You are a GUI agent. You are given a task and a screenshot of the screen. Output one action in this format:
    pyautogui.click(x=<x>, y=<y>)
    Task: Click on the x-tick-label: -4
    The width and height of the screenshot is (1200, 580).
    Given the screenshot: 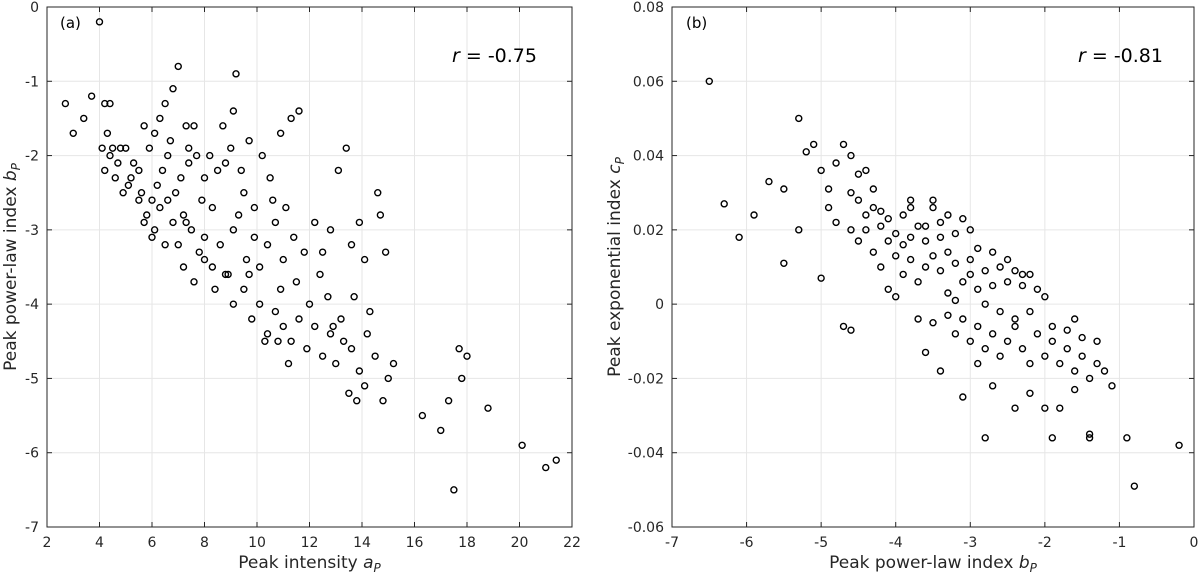 What is the action you would take?
    pyautogui.click(x=896, y=543)
    